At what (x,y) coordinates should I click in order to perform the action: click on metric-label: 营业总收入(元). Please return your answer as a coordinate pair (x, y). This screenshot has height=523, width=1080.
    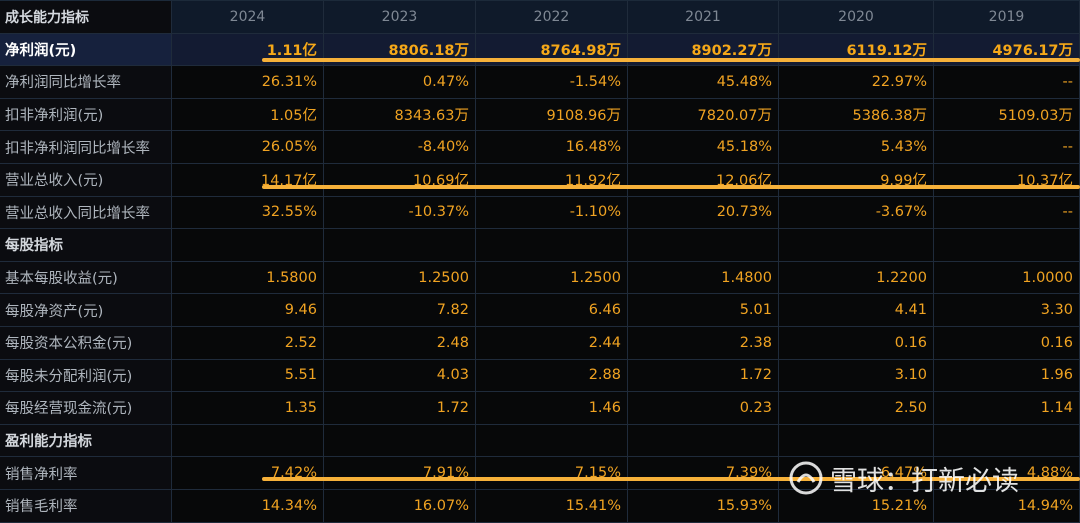
    Looking at the image, I should click on (86, 180).